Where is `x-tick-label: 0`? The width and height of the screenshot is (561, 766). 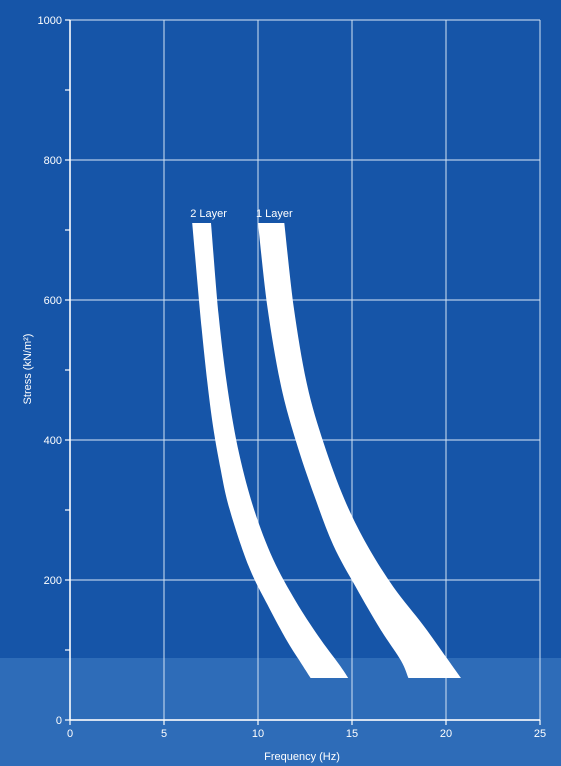
x-tick-label: 0 is located at coordinates (70, 734).